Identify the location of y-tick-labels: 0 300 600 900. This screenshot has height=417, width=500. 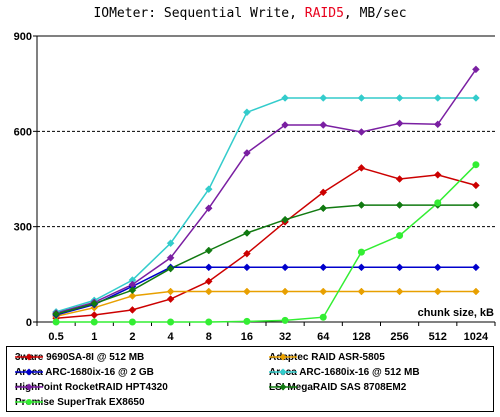
(23, 180).